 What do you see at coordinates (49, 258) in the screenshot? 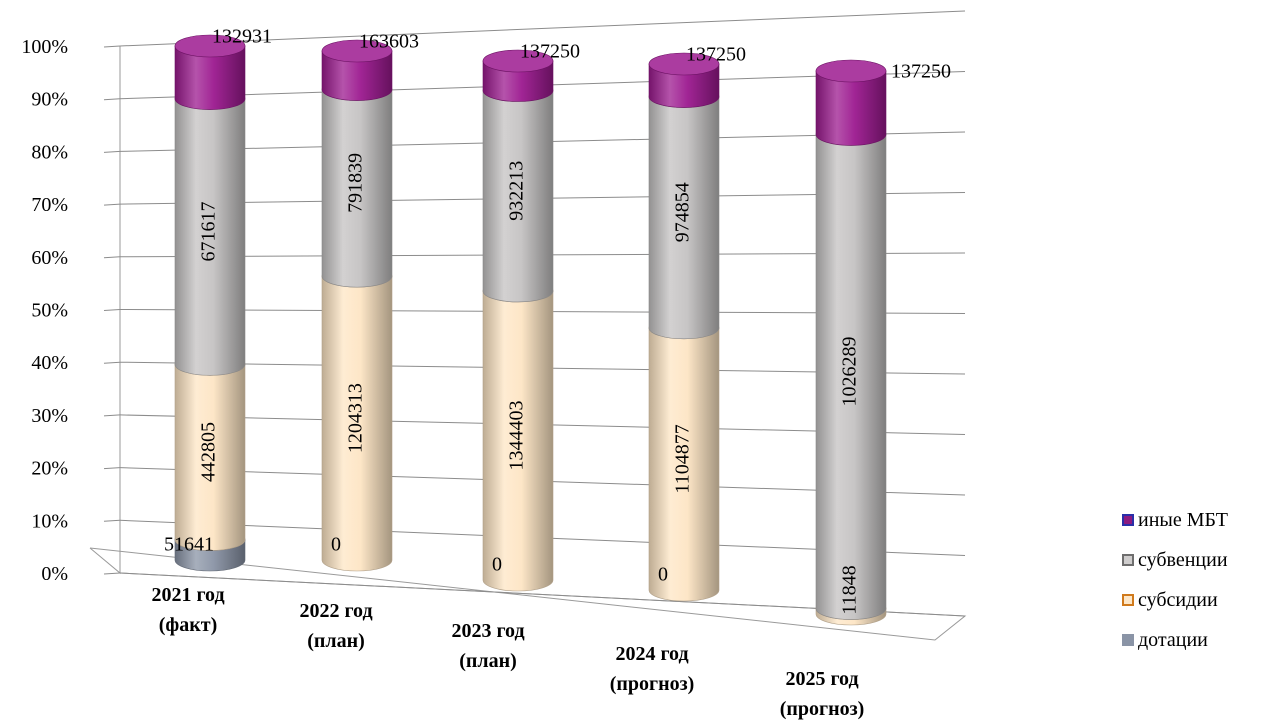
I see `y-tick-label: 60%` at bounding box center [49, 258].